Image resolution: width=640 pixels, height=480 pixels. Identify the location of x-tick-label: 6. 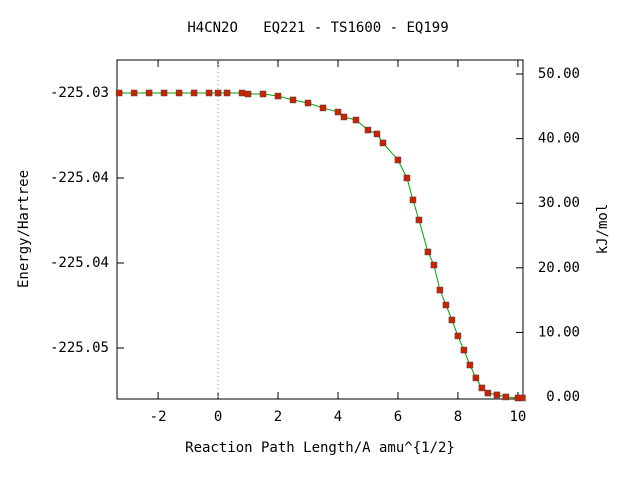
(398, 417).